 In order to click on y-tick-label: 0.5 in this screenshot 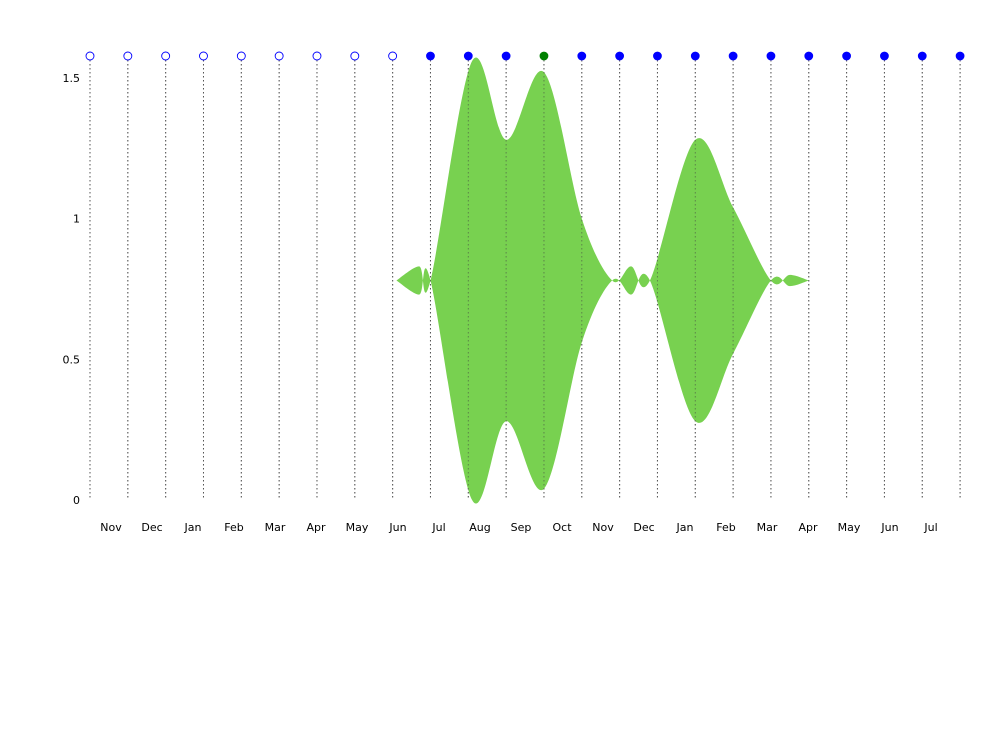, I will do `click(72, 359)`.